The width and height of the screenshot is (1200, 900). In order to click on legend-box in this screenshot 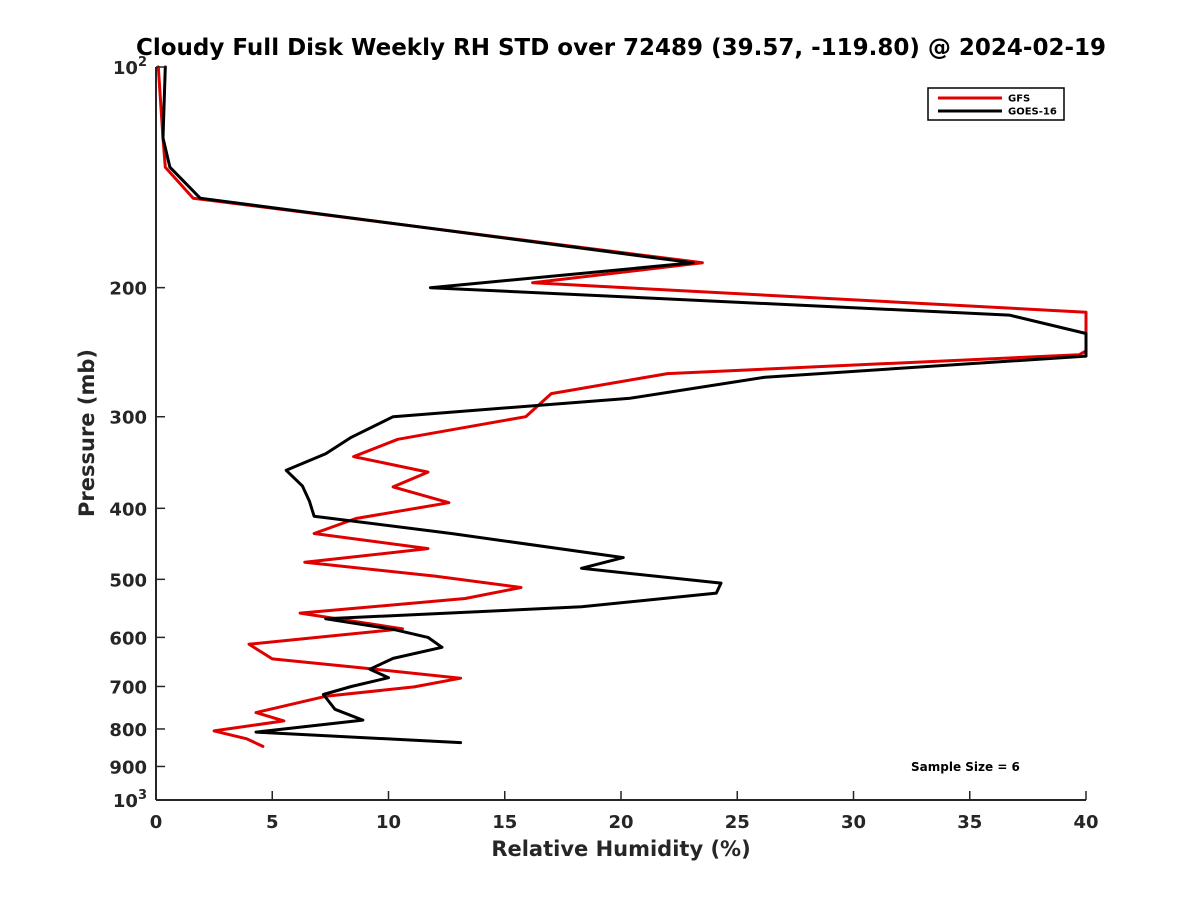, I will do `click(996, 104)`.